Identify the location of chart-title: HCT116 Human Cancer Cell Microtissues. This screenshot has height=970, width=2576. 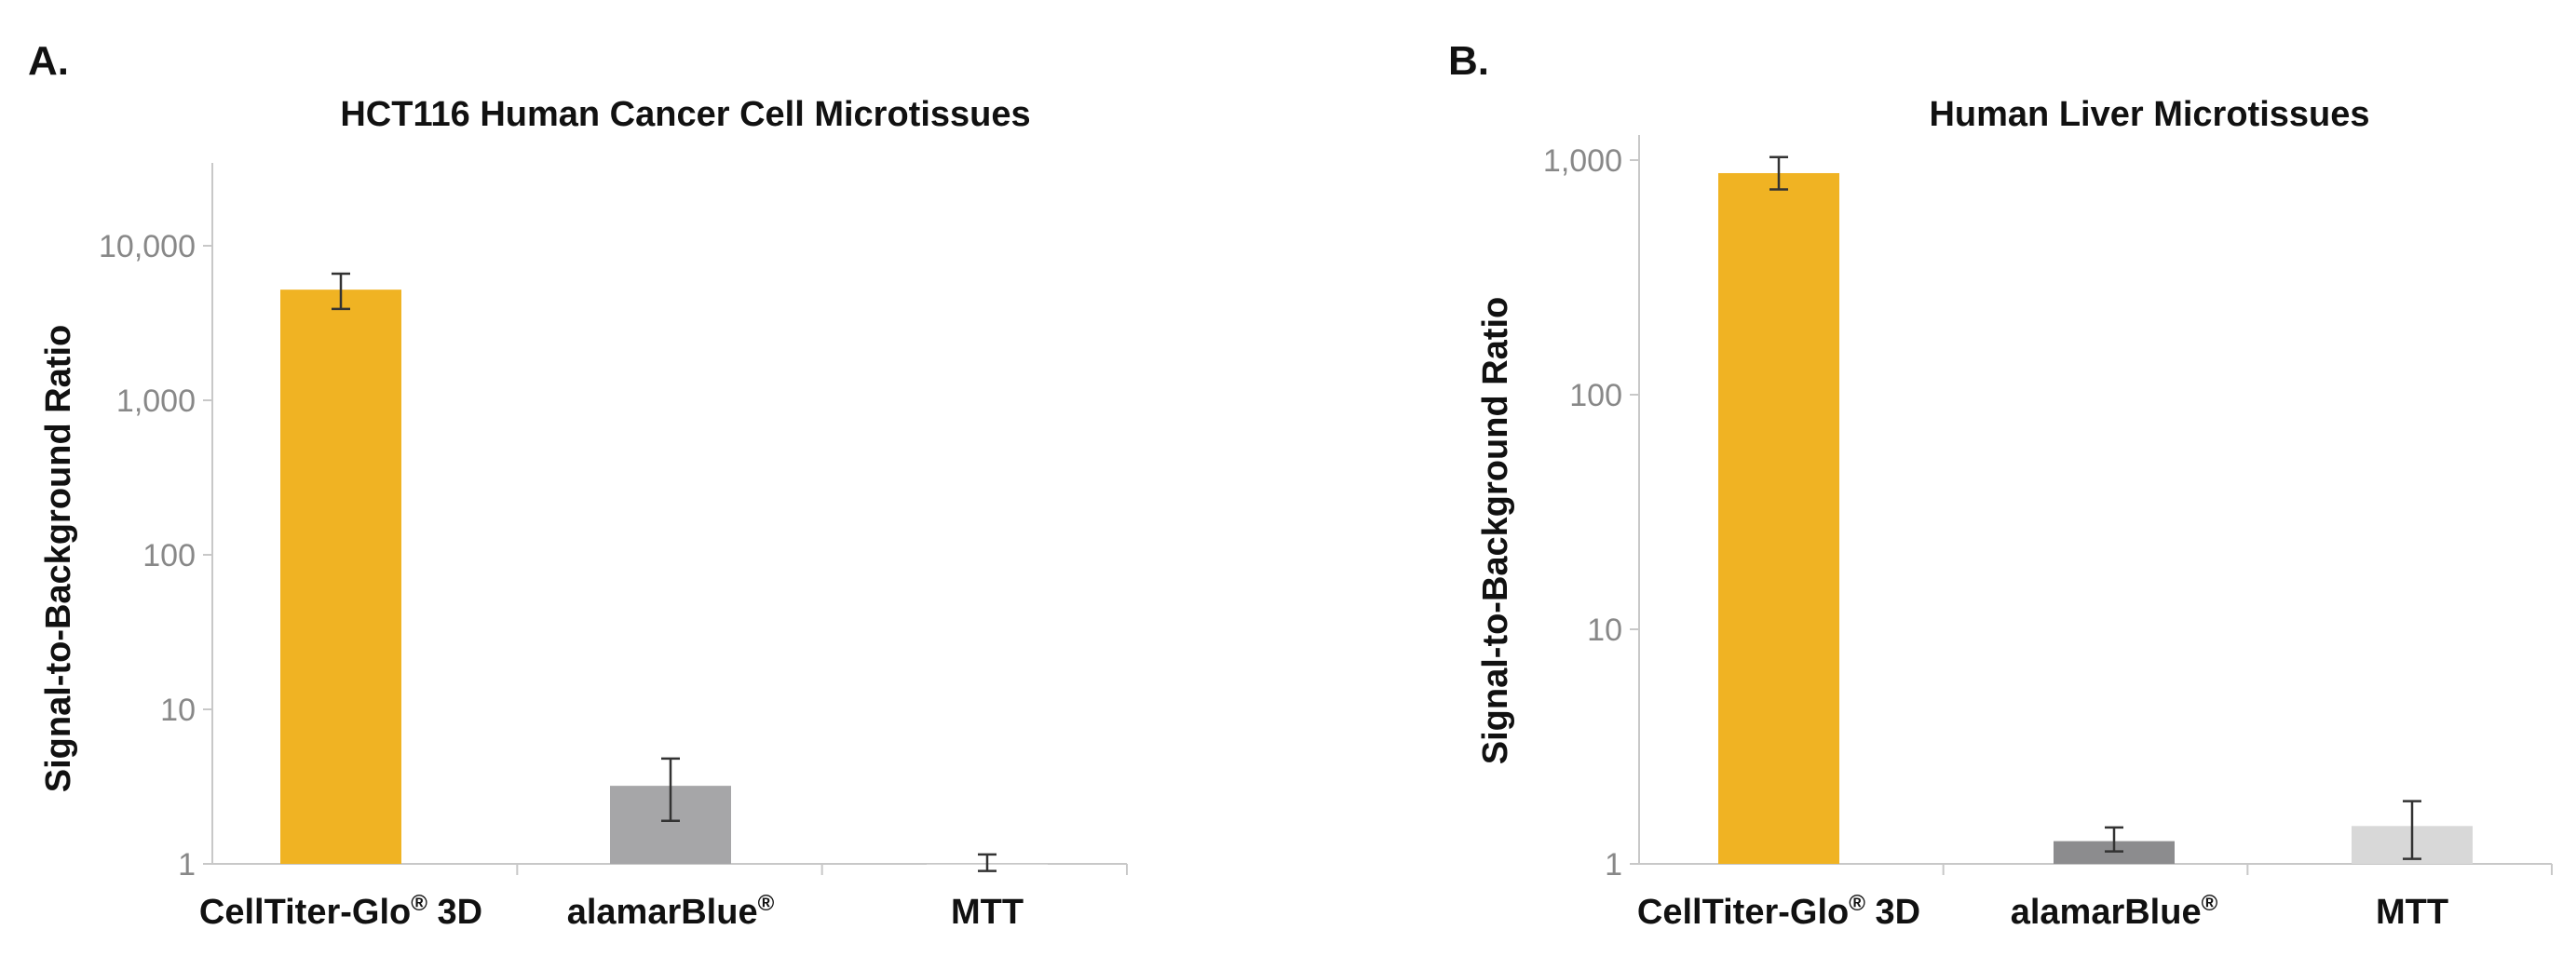
(685, 114).